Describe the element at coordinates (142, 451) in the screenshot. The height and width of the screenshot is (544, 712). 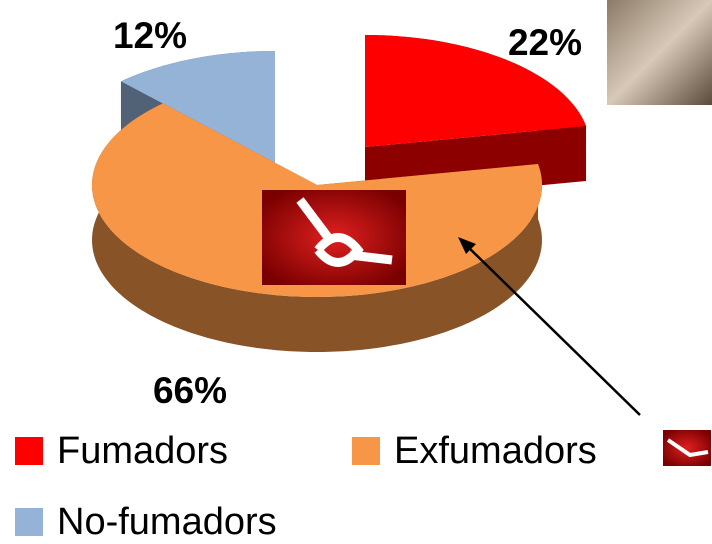
I see `legend-label: Fumadors` at that location.